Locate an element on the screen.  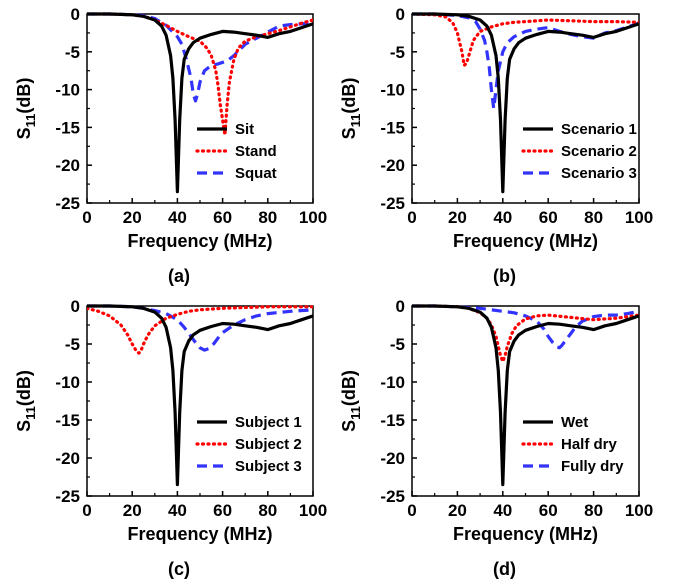
panel-label: (b) is located at coordinates (504, 276).